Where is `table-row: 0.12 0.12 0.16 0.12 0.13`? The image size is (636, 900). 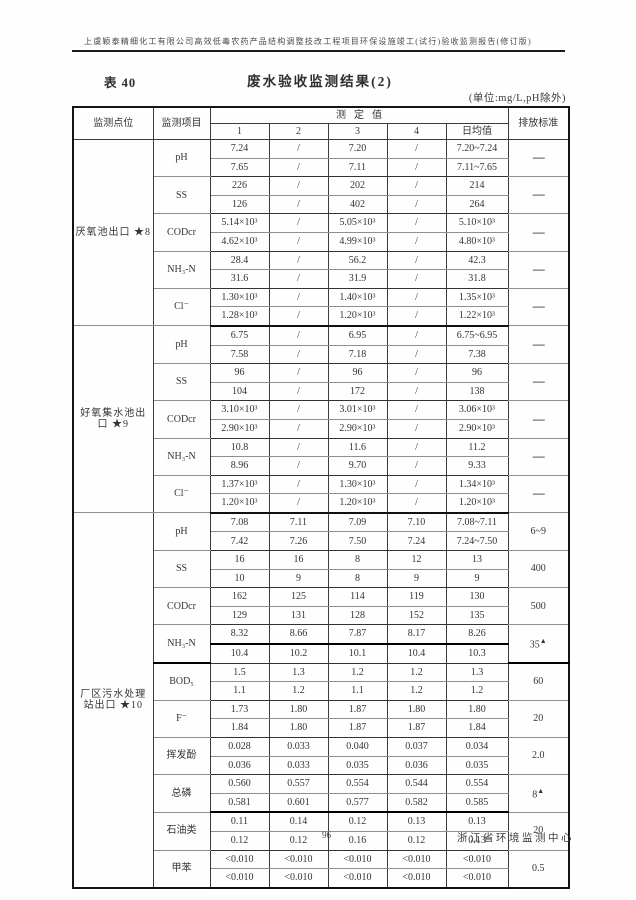 table-row: 0.12 0.12 0.16 0.12 0.13 is located at coordinates (321, 841).